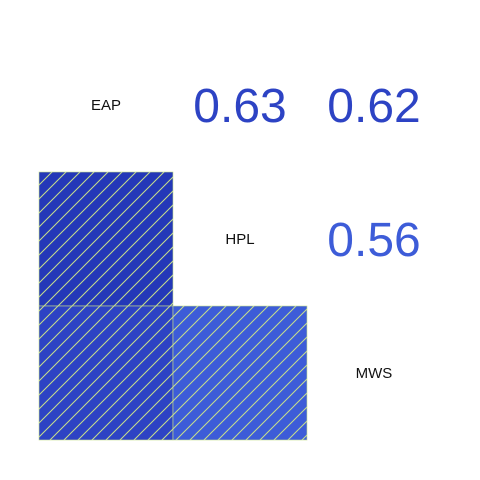 The height and width of the screenshot is (480, 480). Describe the element at coordinates (239, 106) in the screenshot. I see `coefficient-eap-hpl: 0.63` at that location.